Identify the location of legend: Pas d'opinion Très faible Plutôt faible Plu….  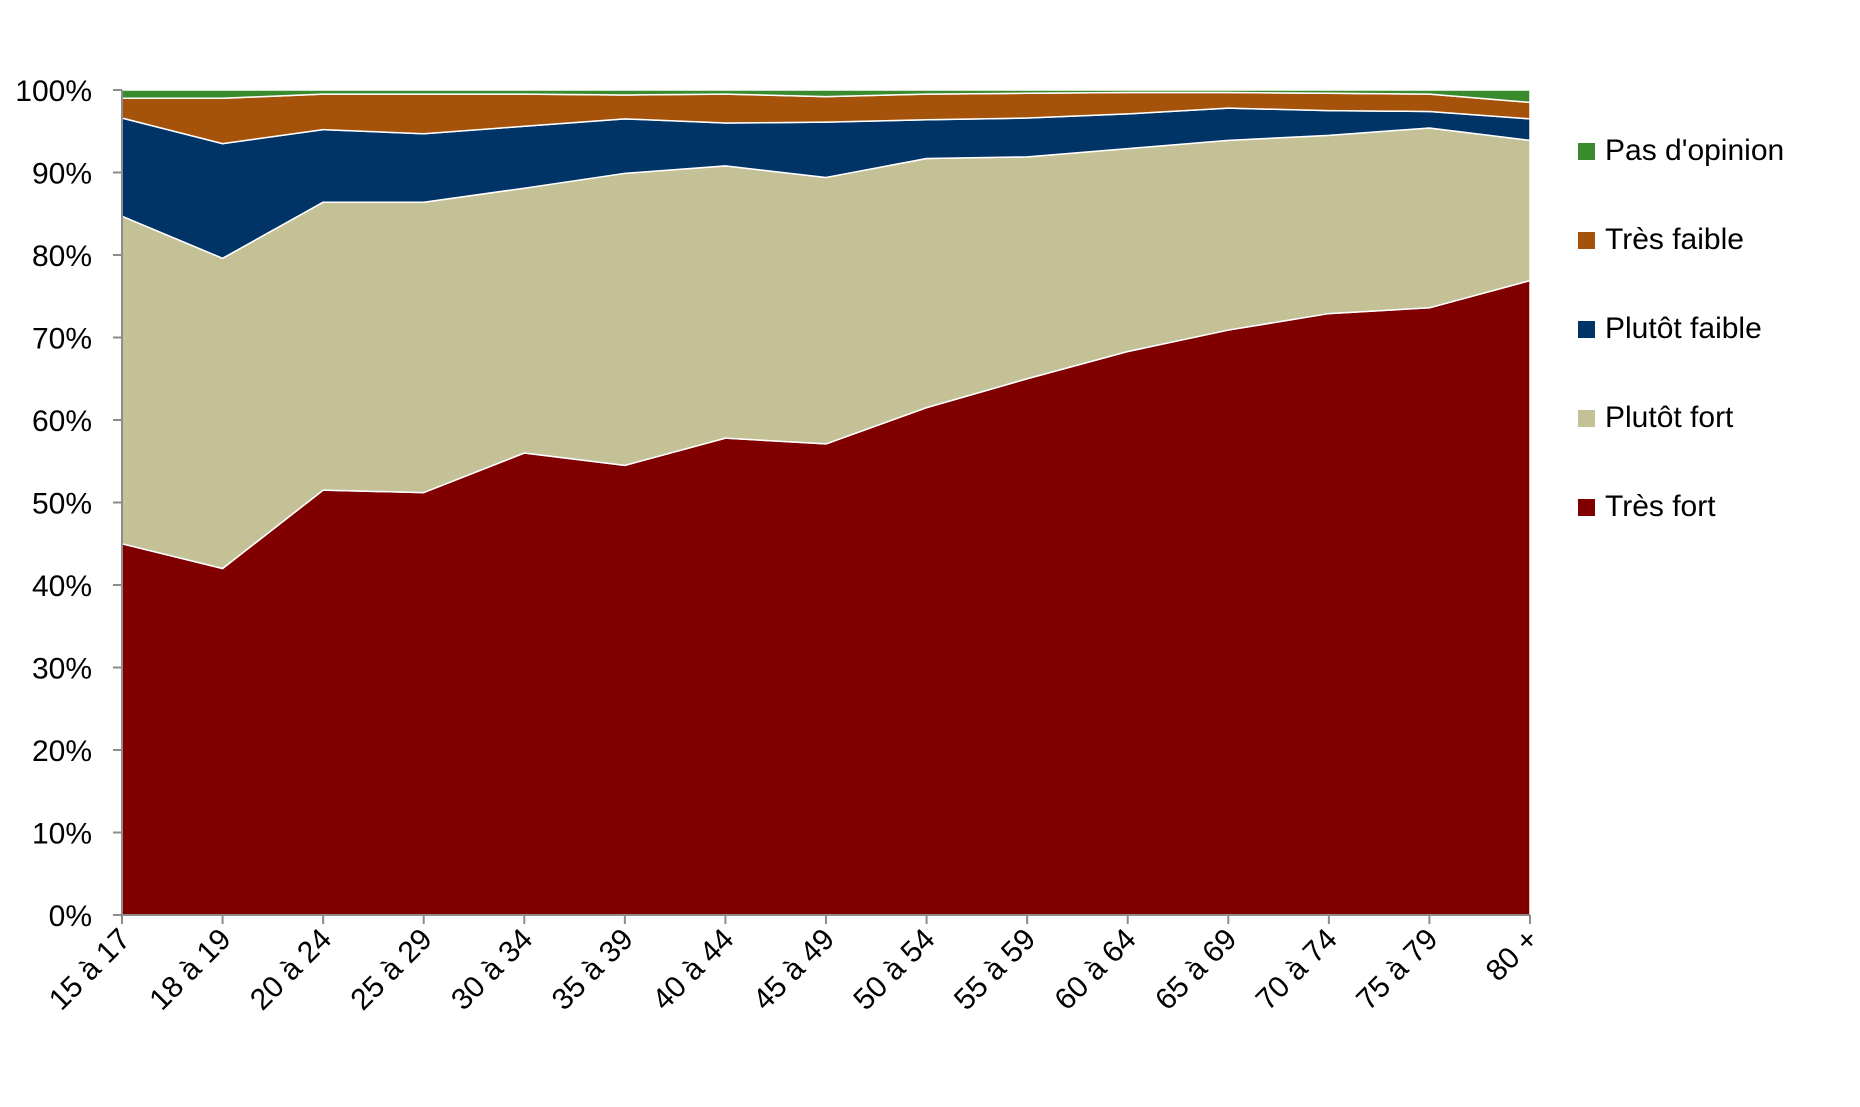
(1681, 328).